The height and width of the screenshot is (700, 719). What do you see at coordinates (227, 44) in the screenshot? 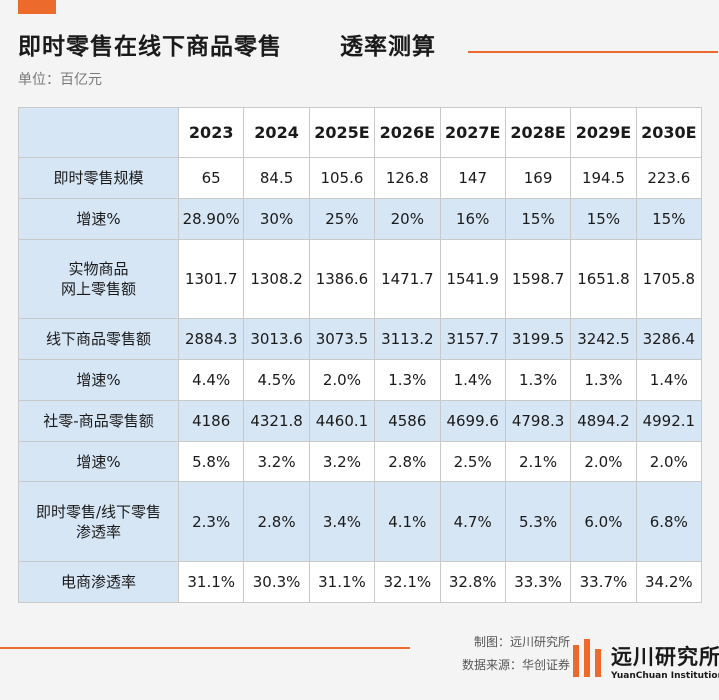
I see `page-title: 即时零售在线下商品零售 透率测算` at bounding box center [227, 44].